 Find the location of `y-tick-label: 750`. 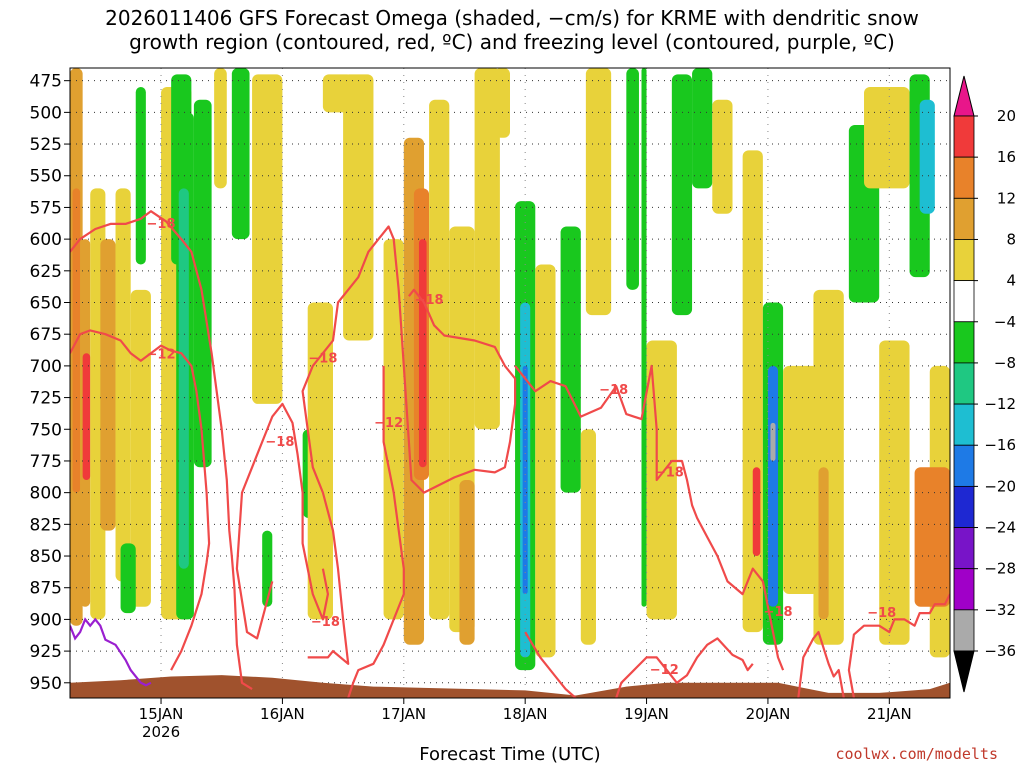

y-tick-label: 750 is located at coordinates (46, 430).